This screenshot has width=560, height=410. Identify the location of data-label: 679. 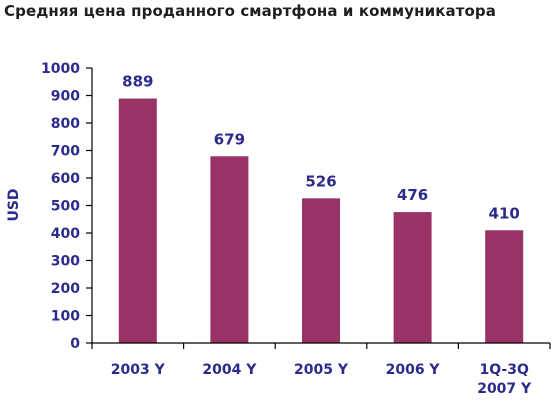
(229, 139).